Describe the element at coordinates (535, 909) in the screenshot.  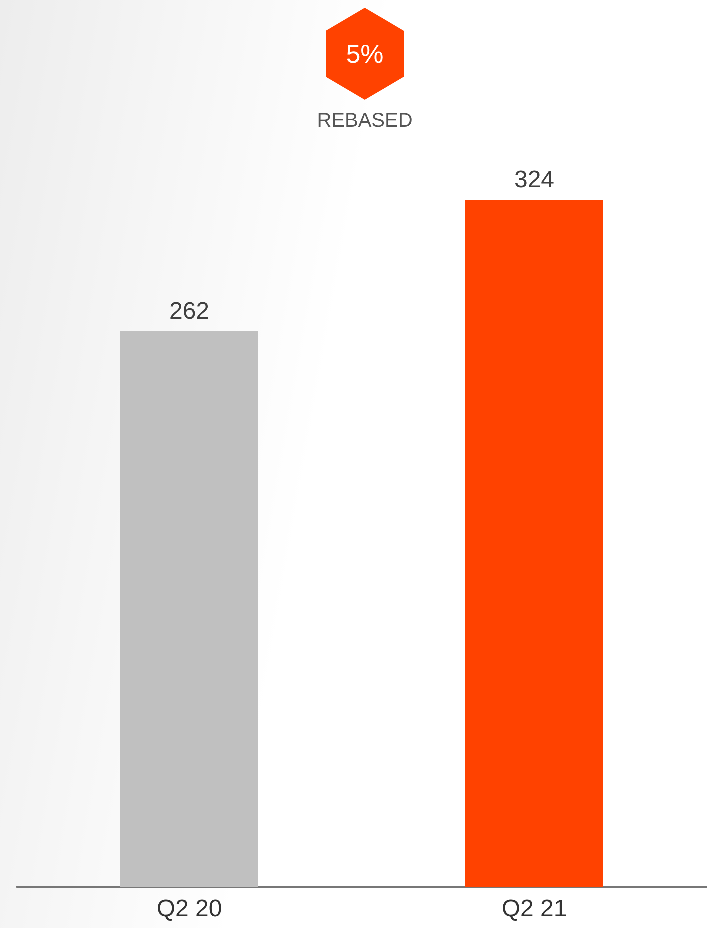
I see `x-tick-label: Q2 21` at that location.